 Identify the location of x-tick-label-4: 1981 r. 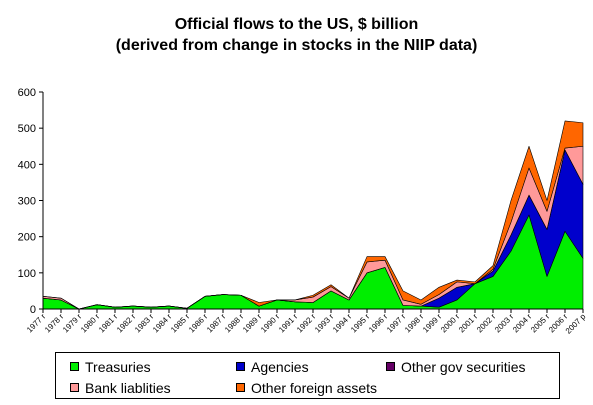
(108, 323).